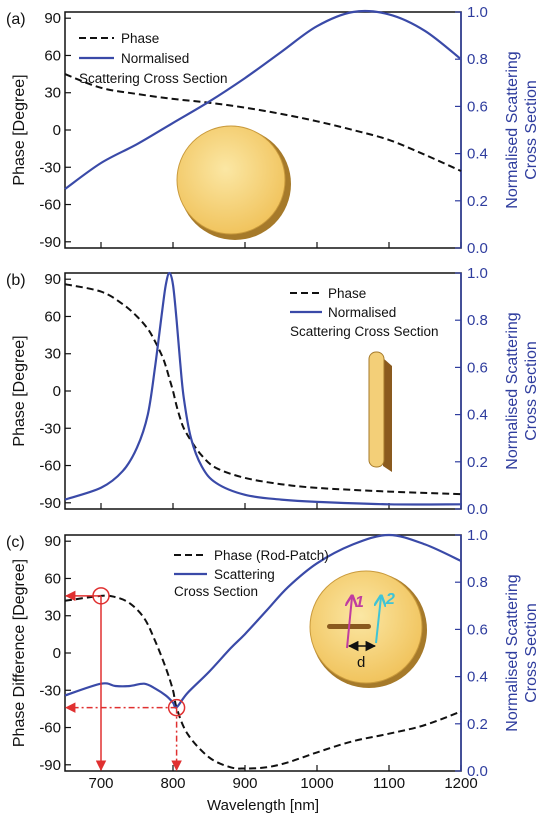 This screenshot has height=823, width=554. Describe the element at coordinates (368, 629) in the screenshot. I see `rod-patch-icon: 1 2 d` at that location.